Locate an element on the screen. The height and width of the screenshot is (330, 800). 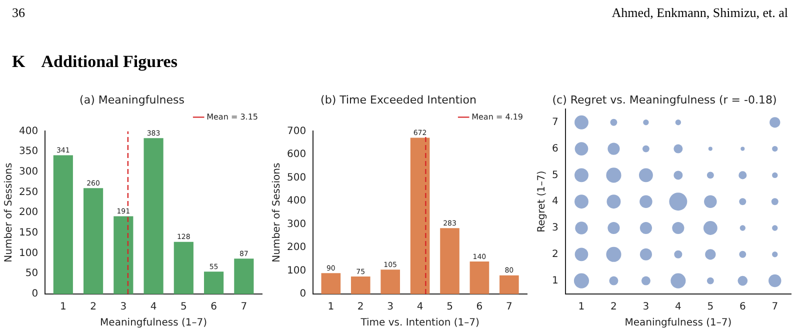
y-tick-label: 350 is located at coordinates (28, 152).